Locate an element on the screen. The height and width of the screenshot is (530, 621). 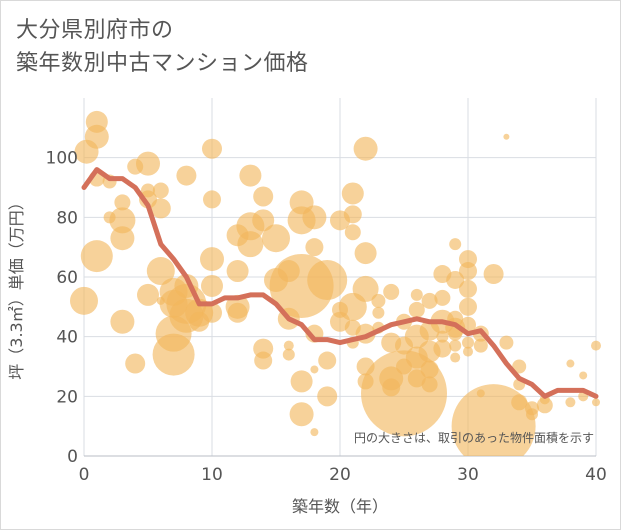
y-tick-label: 20 is located at coordinates (67, 397).